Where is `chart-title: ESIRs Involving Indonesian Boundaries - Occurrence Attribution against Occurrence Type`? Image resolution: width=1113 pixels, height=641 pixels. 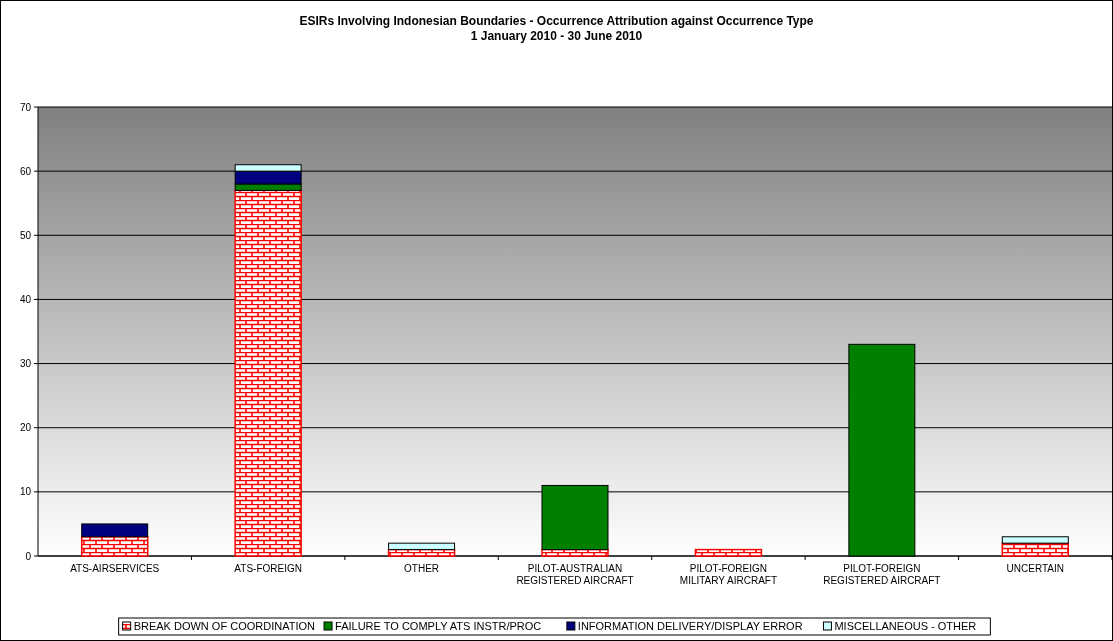
chart-title: ESIRs Involving Indonesian Boundaries - Occurrence Attribution against Occurrence Type is located at coordinates (556, 21).